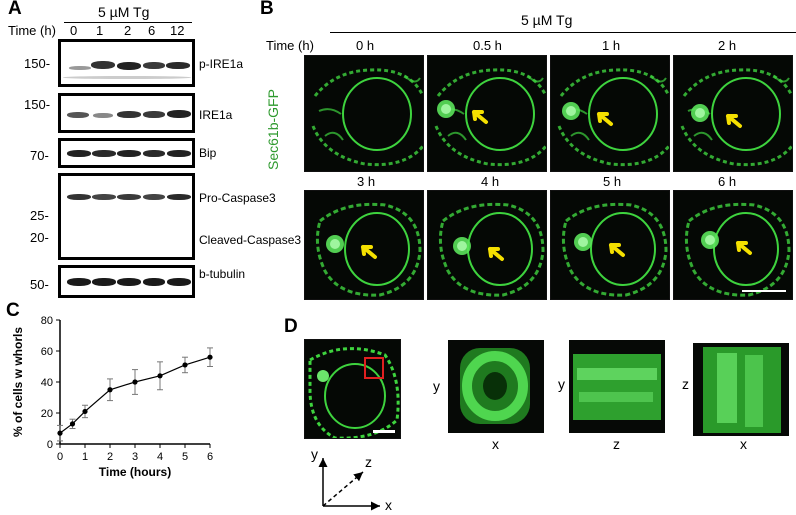 Image resolution: width=796 pixels, height=515 pixels. Describe the element at coordinates (110, 457) in the screenshot. I see `x-tick-label: 2` at that location.